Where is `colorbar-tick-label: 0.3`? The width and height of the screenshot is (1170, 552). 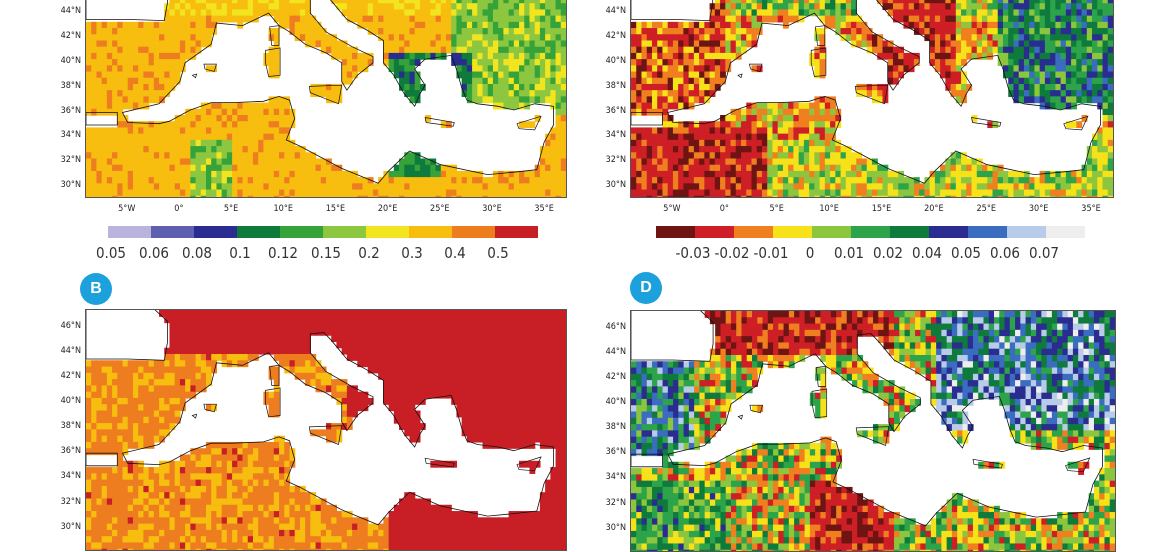
colorbar-tick-label: 0.3 is located at coordinates (412, 253).